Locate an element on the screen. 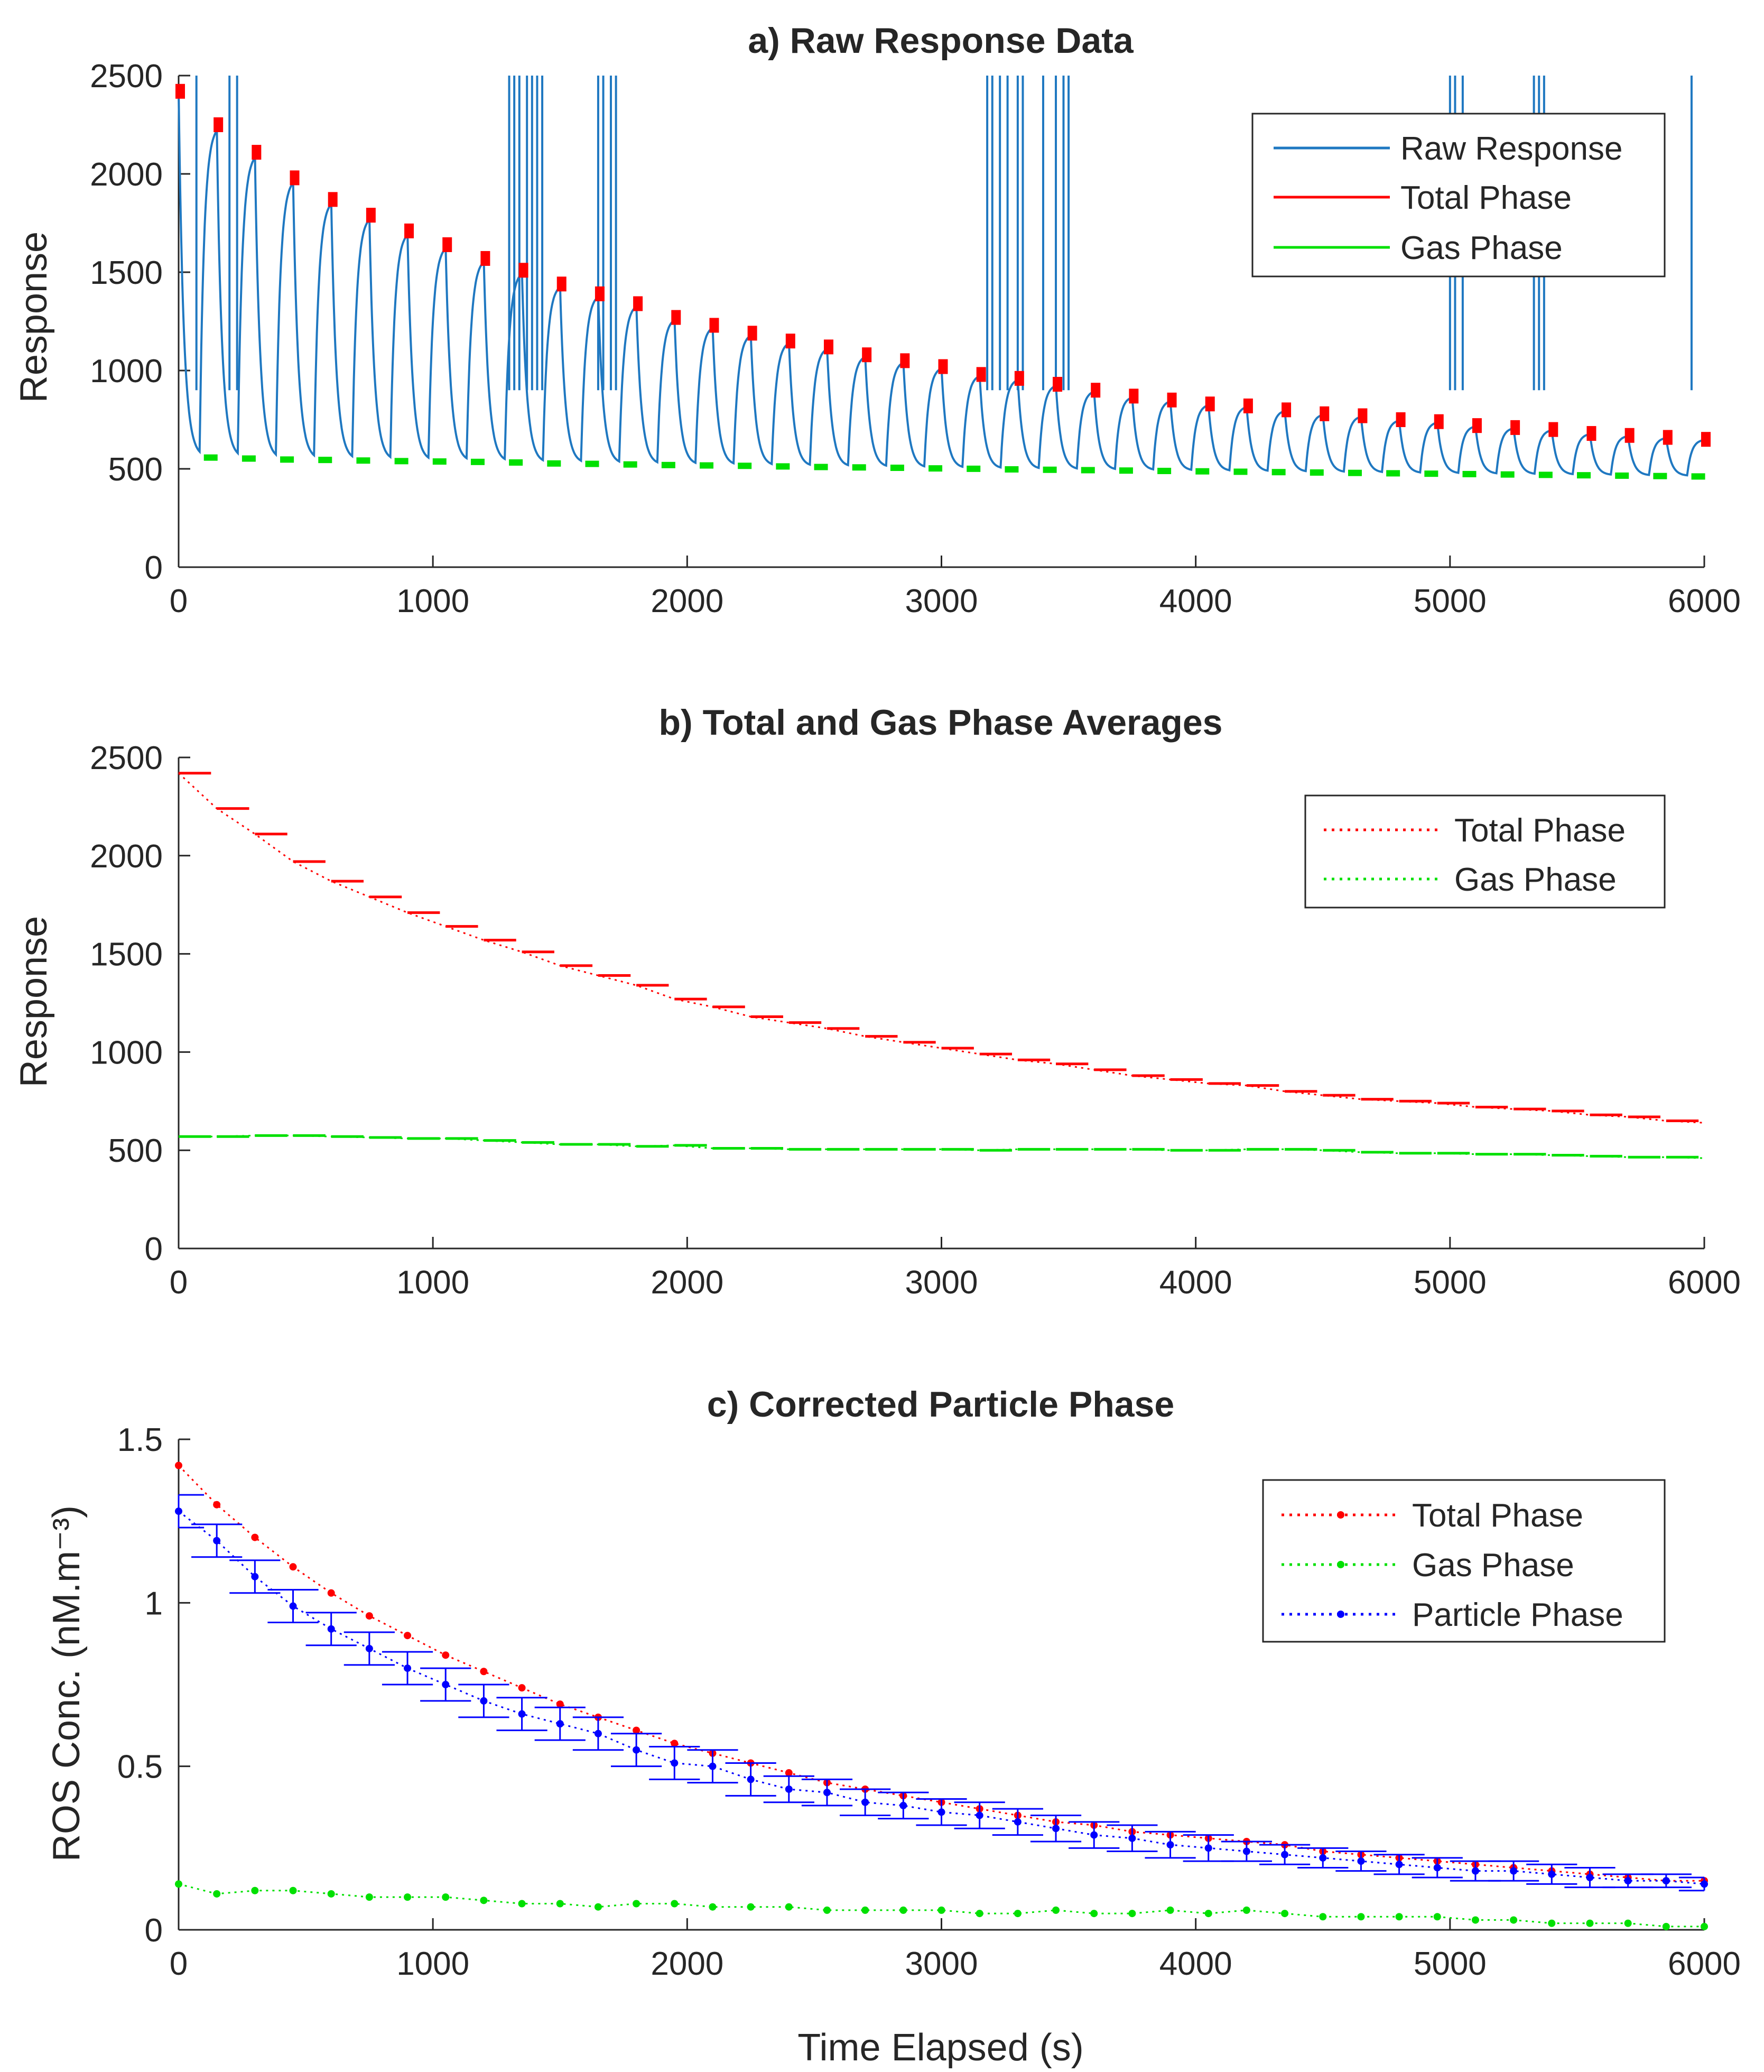  legend-label-raw-response: Raw Response is located at coordinates (1511, 149).